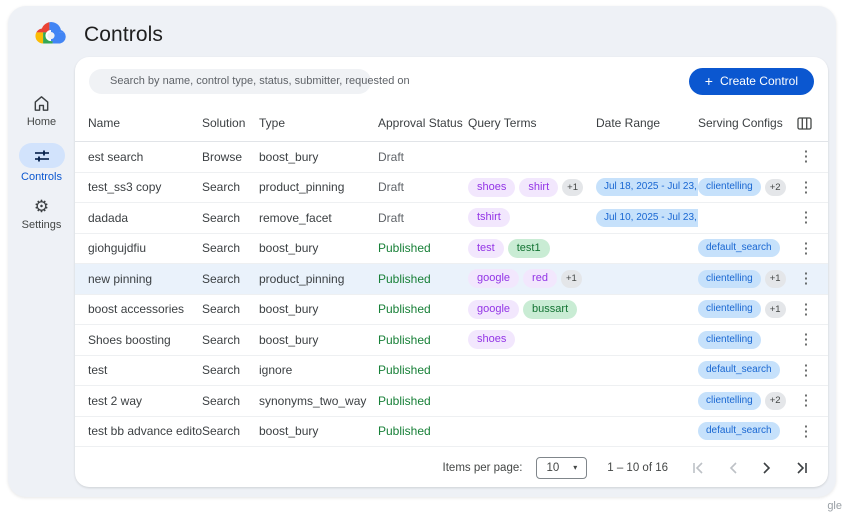 The width and height of the screenshot is (842, 514). What do you see at coordinates (740, 123) in the screenshot?
I see `column-header-serving-configs: Serving Configs` at bounding box center [740, 123].